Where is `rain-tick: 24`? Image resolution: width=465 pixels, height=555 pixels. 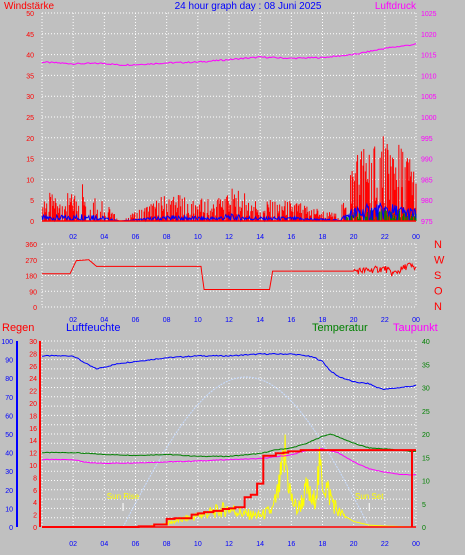
rain-tick: 24 is located at coordinates (33, 379).